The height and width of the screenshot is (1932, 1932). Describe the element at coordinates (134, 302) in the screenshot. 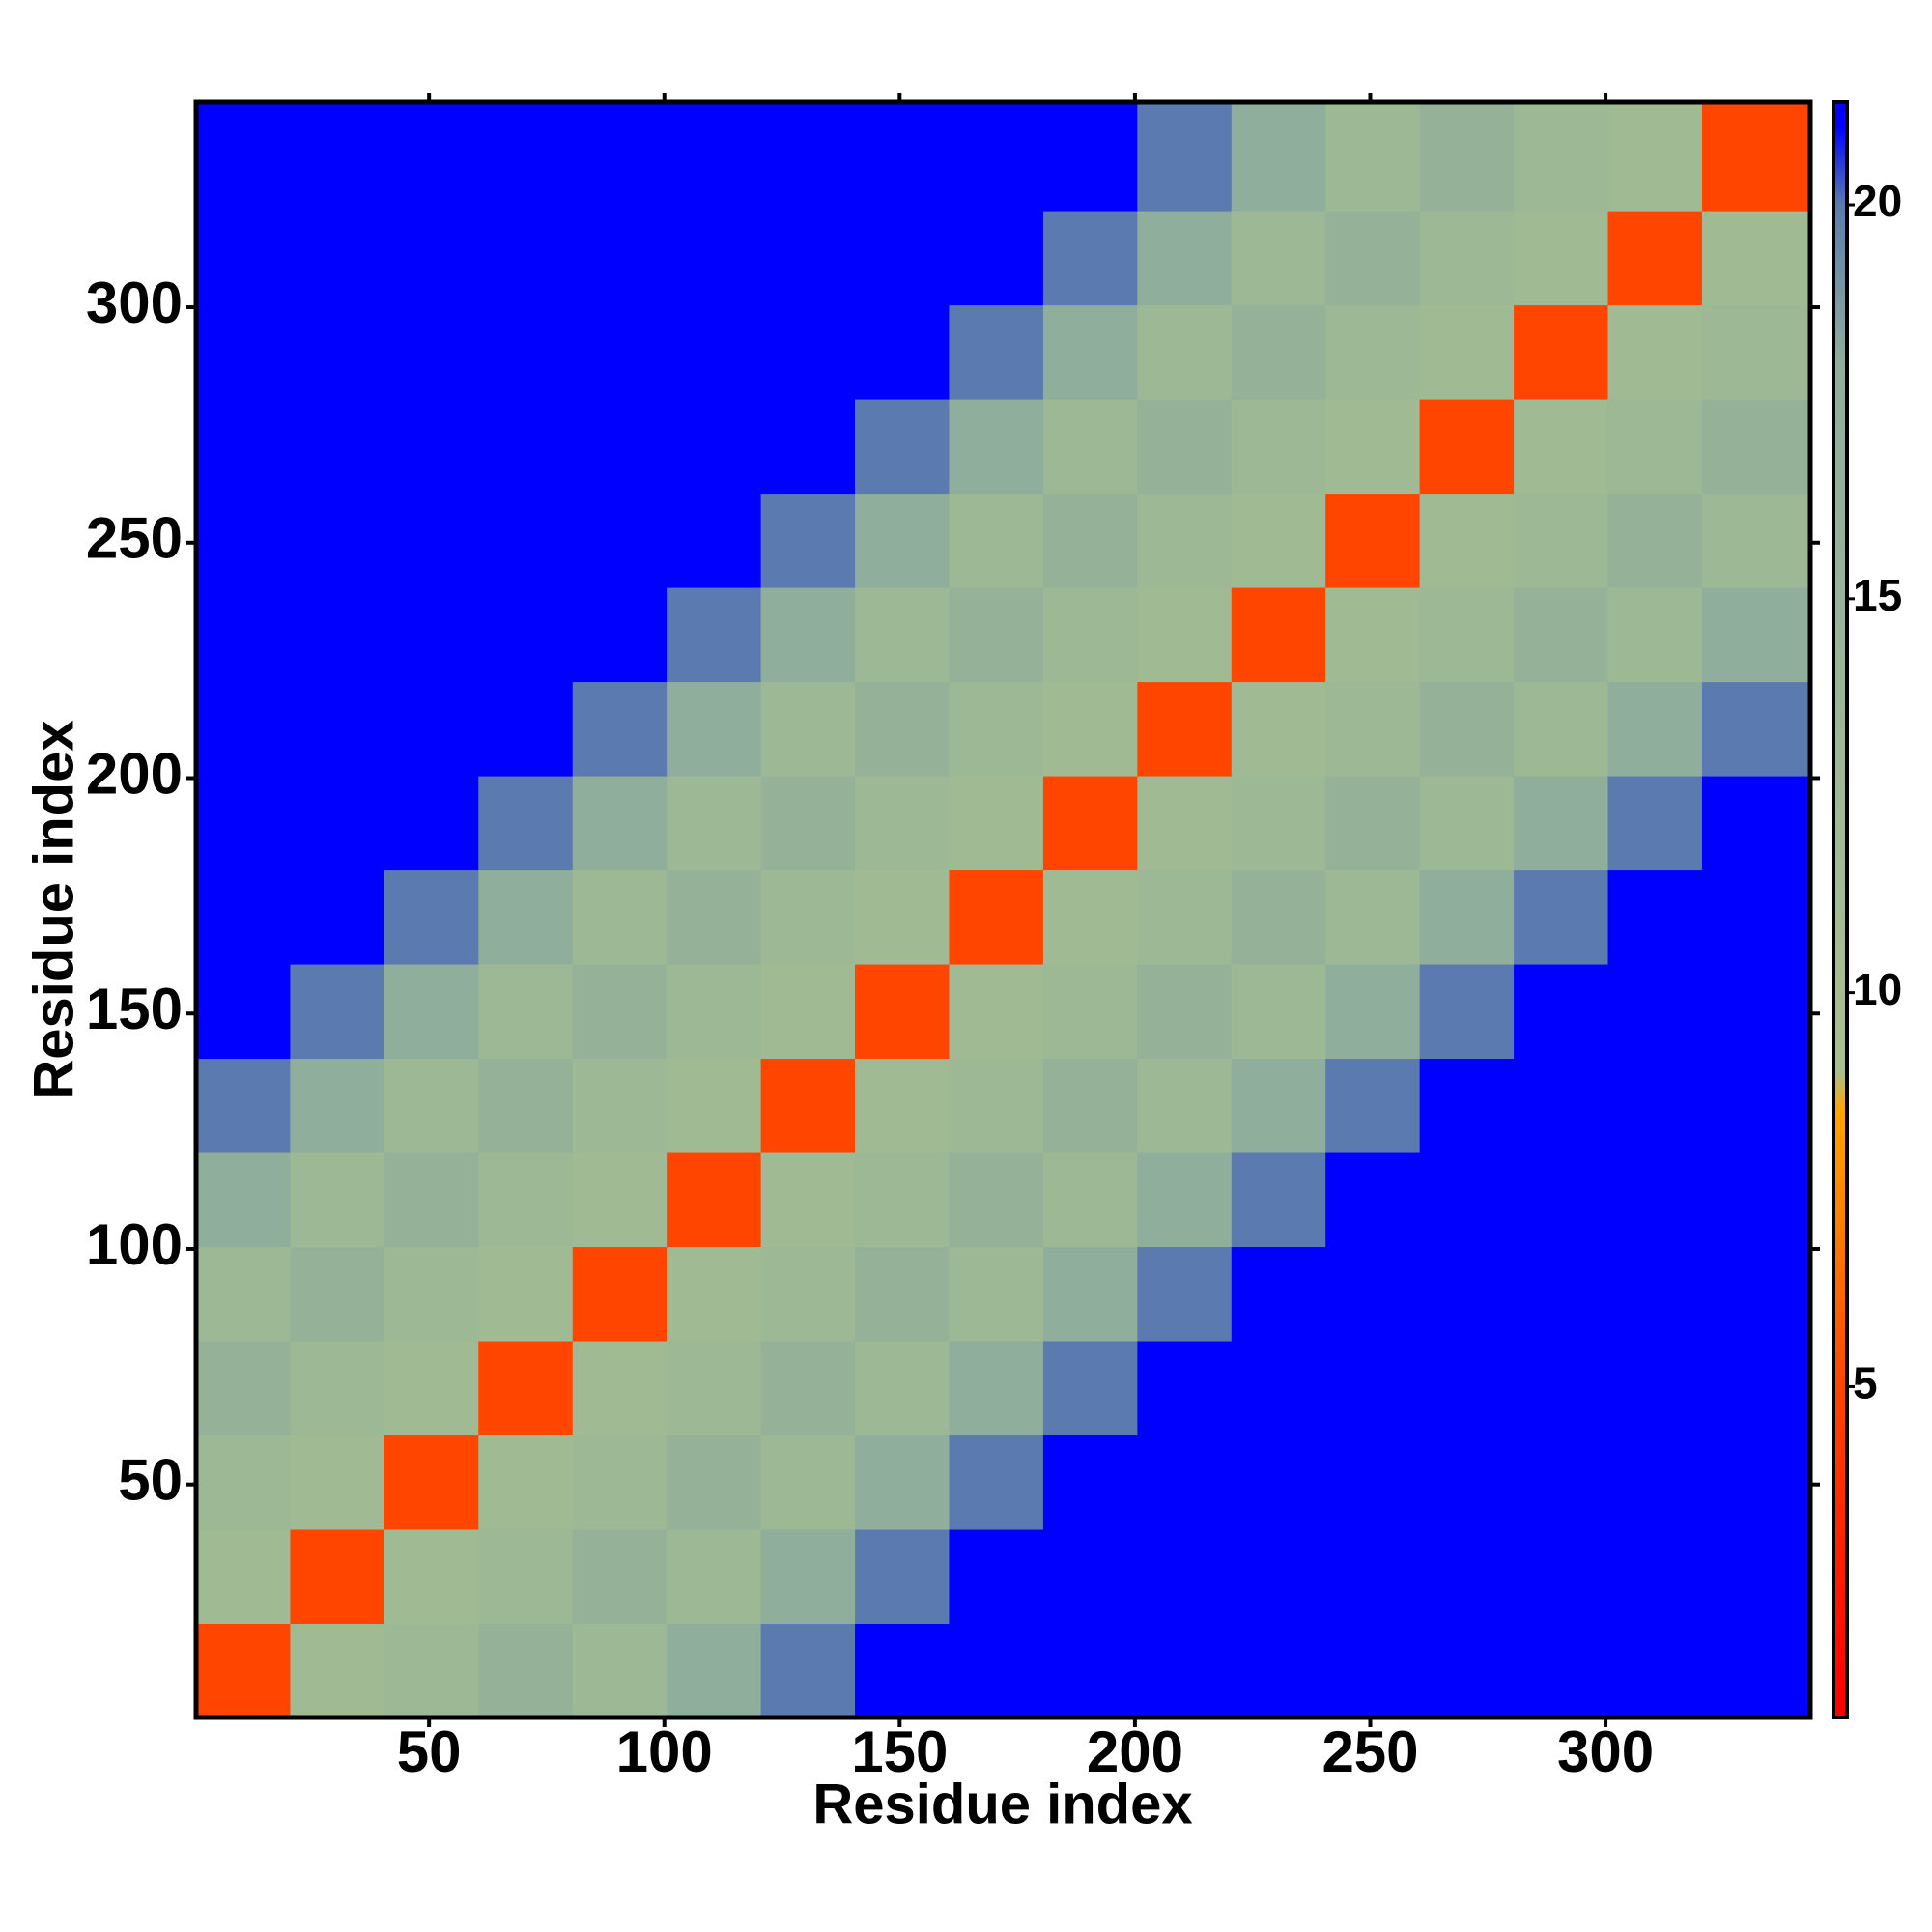

I see `y-tick-label: 300` at that location.